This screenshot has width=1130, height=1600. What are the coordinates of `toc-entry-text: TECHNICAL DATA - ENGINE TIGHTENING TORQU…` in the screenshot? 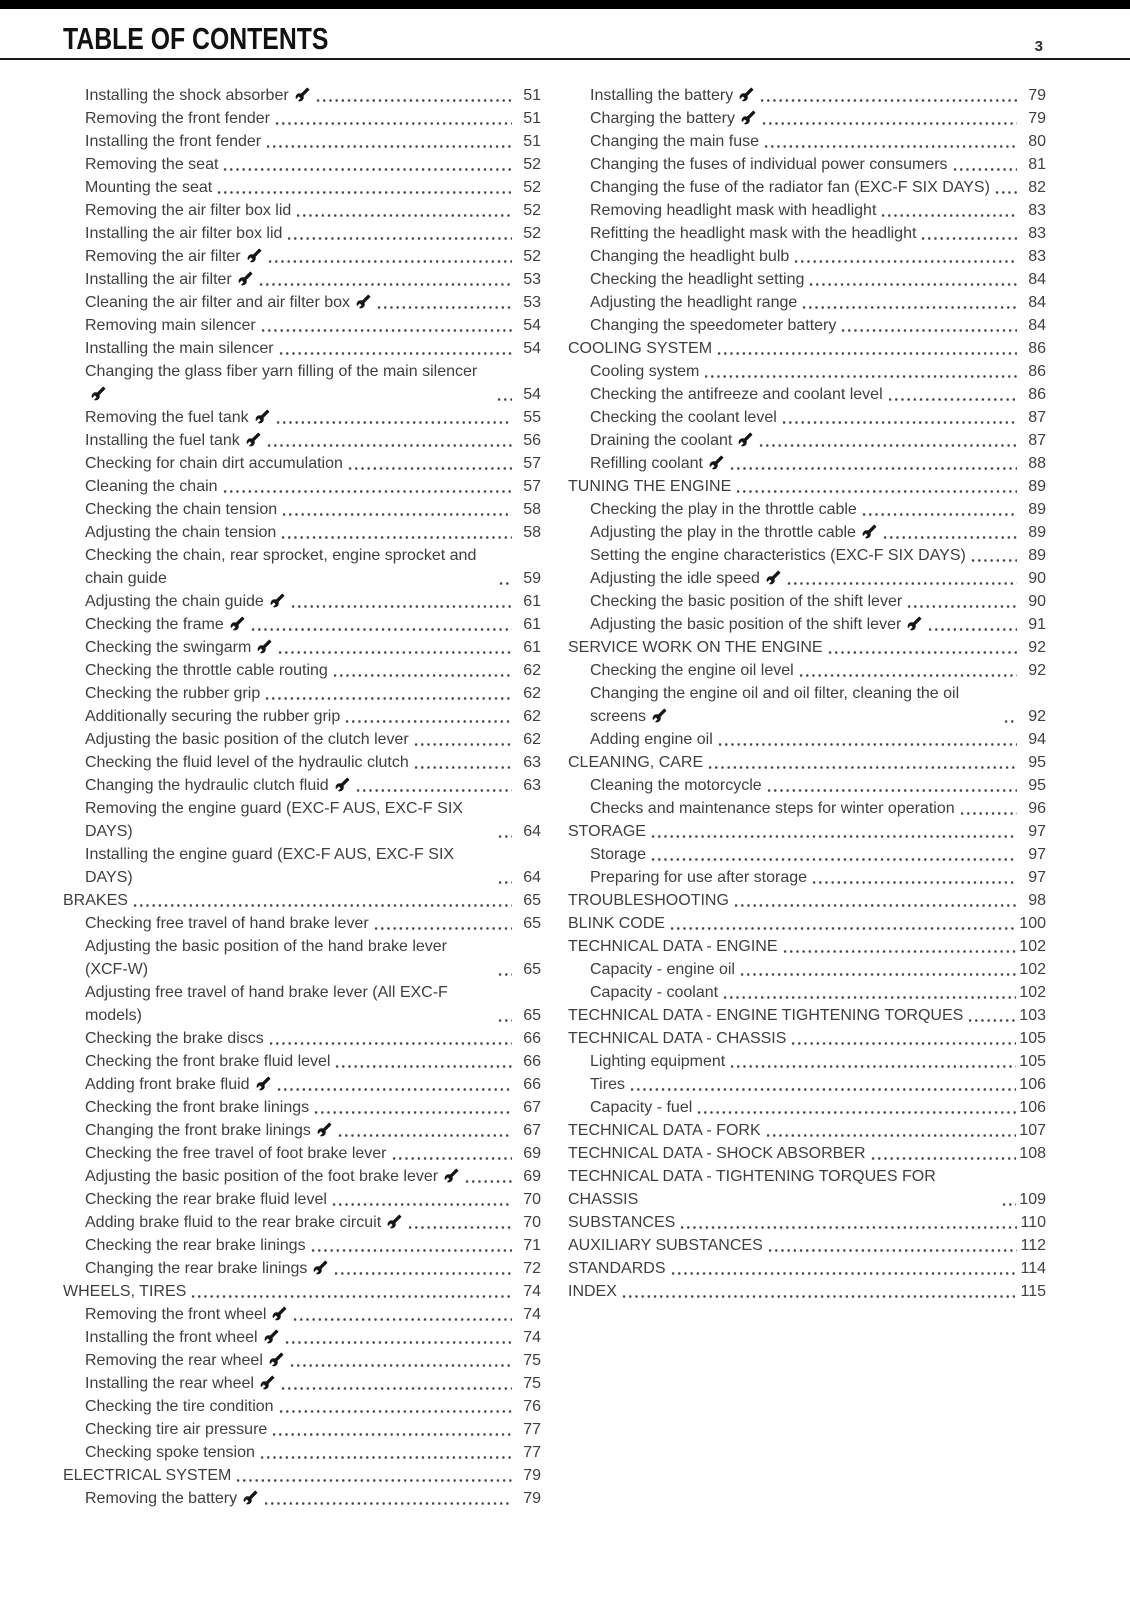 It's located at (766, 1015).